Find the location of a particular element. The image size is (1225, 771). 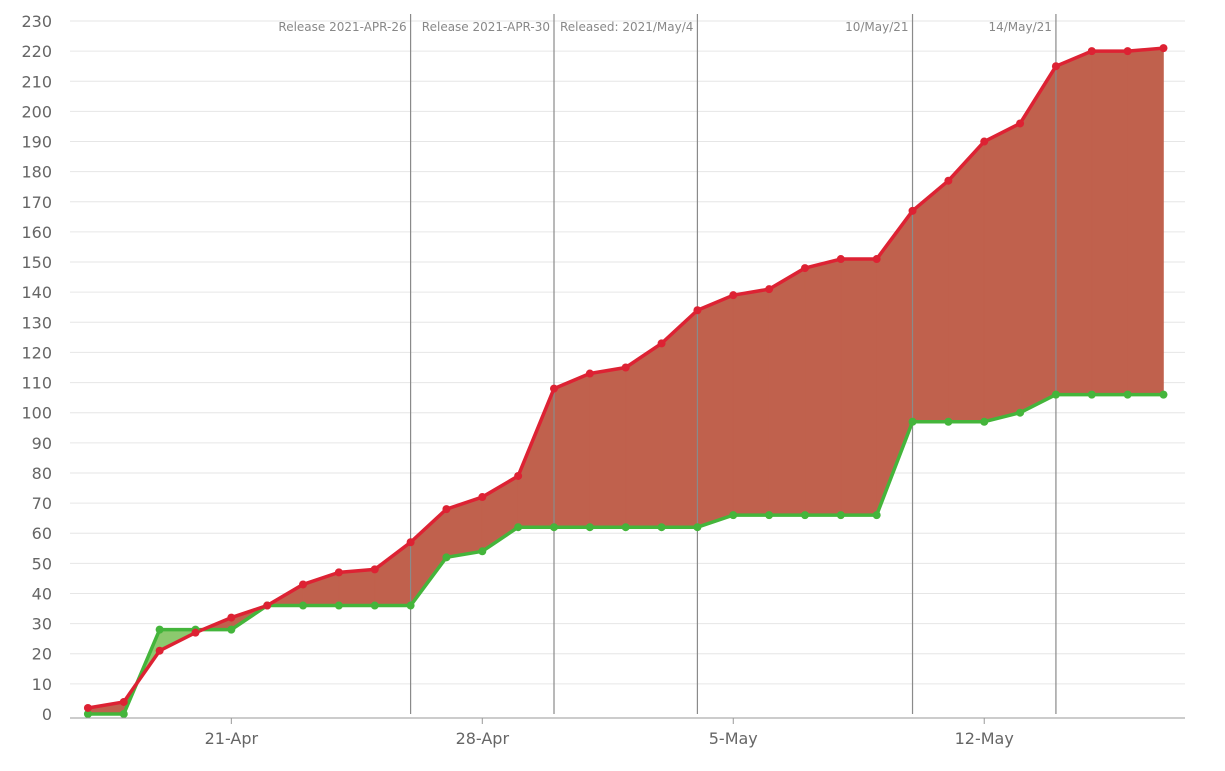

y-tick-label: 20 is located at coordinates (42, 654).